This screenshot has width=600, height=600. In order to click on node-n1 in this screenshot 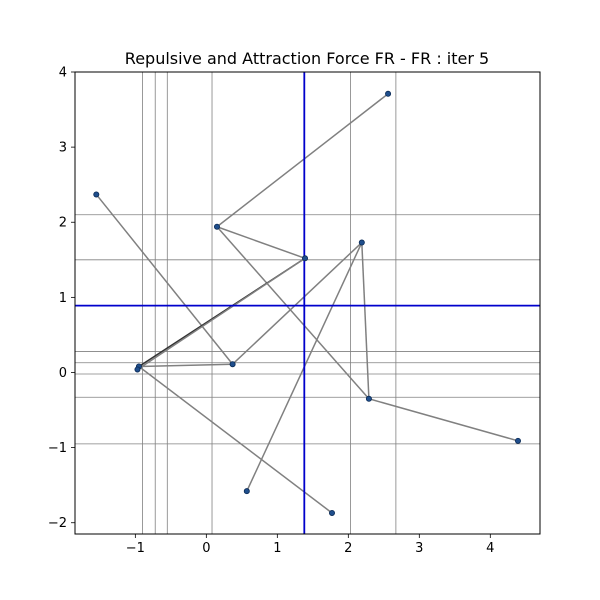, I will do `click(388, 93)`.